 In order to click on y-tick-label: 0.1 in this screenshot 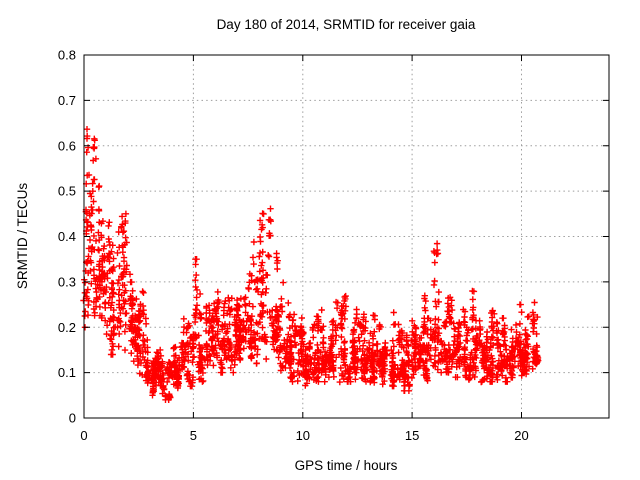, I will do `click(67, 372)`.